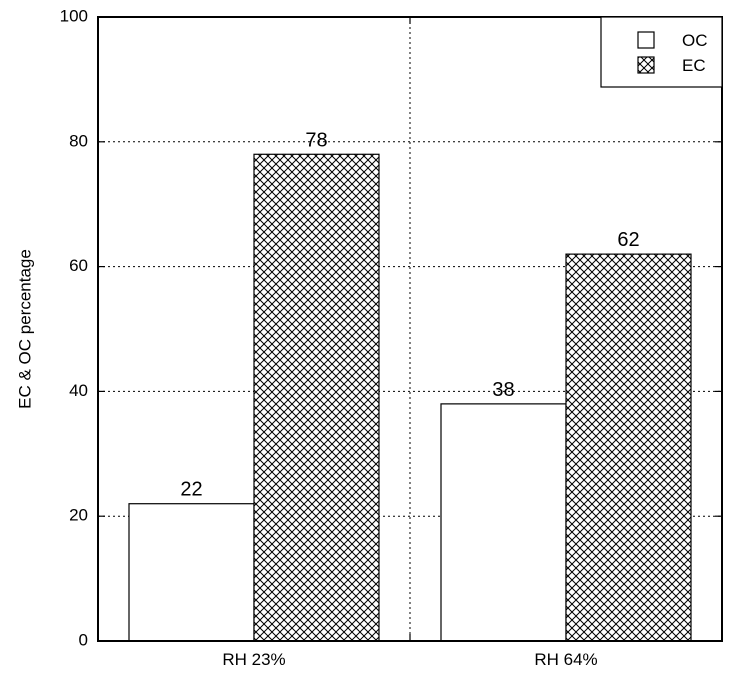 The image size is (734, 687). Describe the element at coordinates (78, 140) in the screenshot. I see `y-tick-label: 80` at that location.